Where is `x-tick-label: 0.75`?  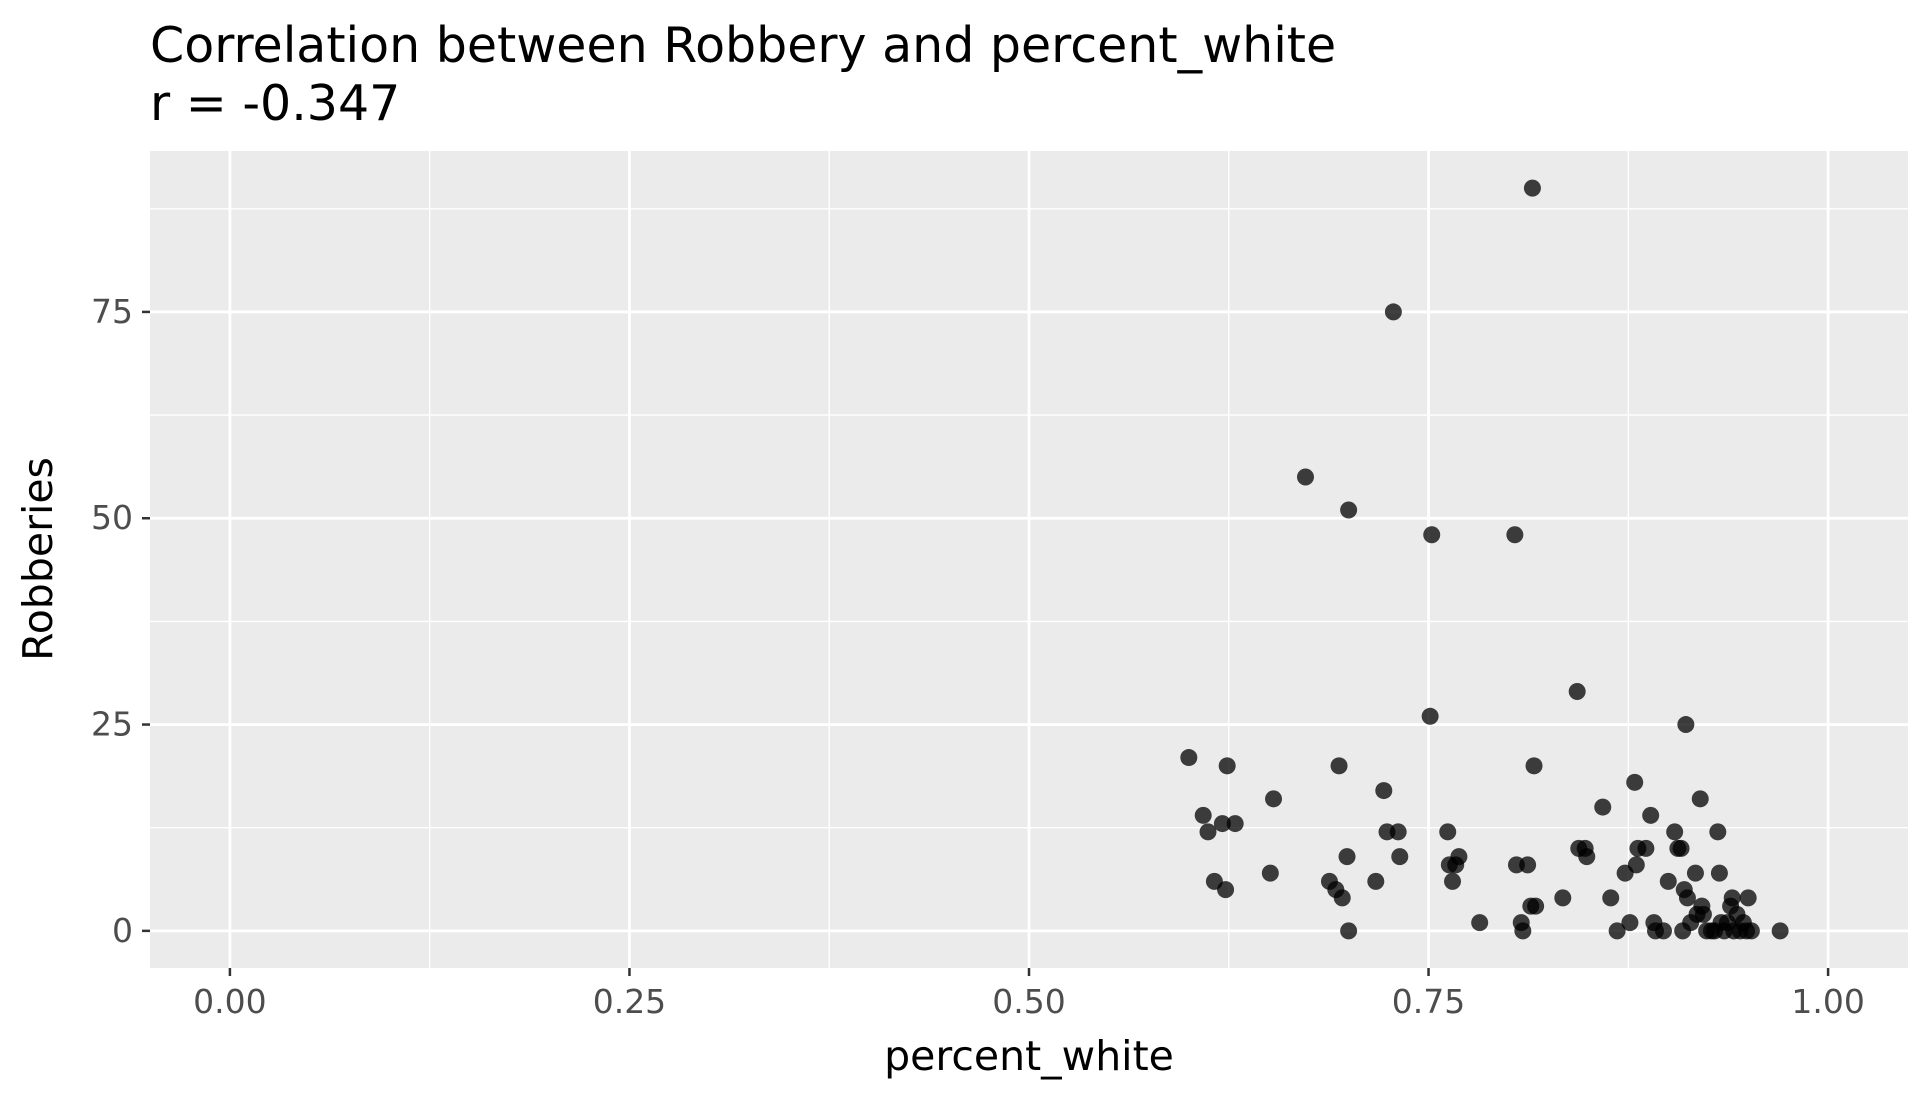
x-tick-label: 0.75 is located at coordinates (1428, 1001).